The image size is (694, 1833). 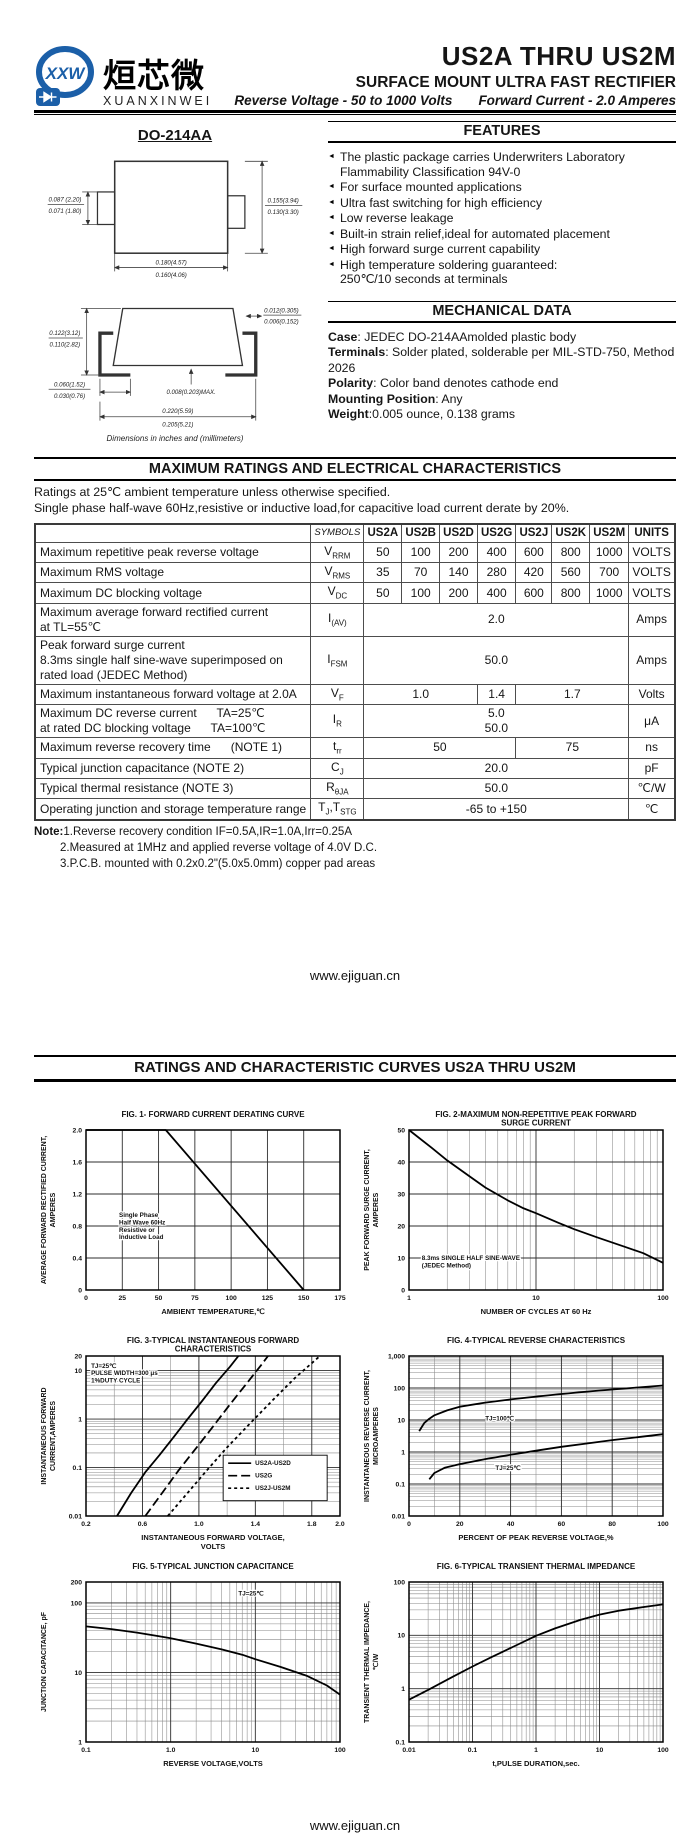 What do you see at coordinates (536, 1123) in the screenshot?
I see `svg-text: SURGE CURRENT` at bounding box center [536, 1123].